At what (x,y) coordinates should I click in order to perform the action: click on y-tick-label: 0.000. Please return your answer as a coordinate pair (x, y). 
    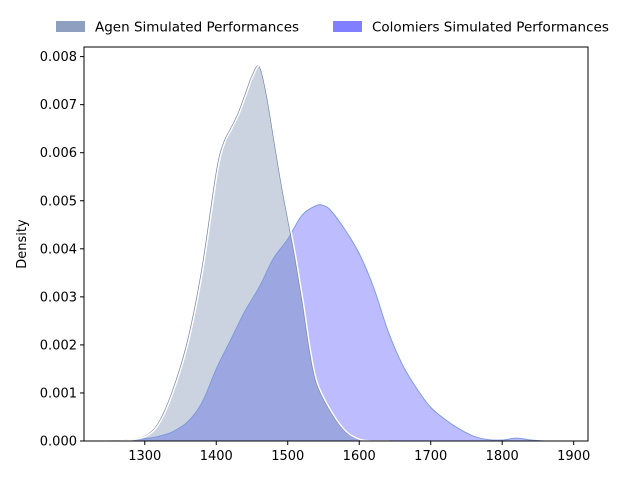
    Looking at the image, I should click on (58, 442).